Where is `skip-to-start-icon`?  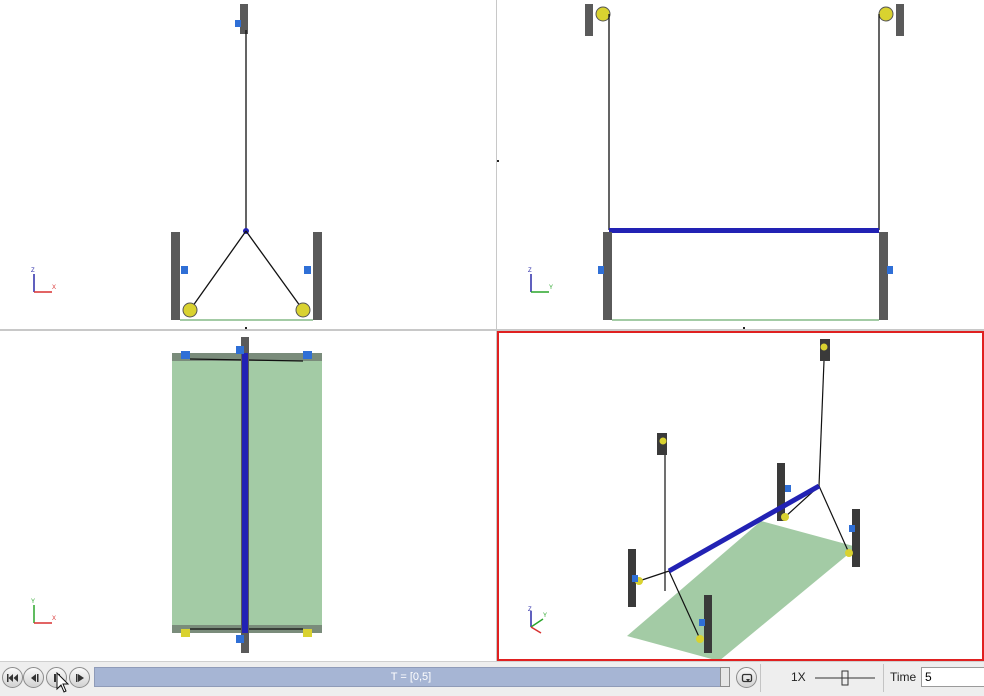
skip-to-start-icon is located at coordinates (12, 678).